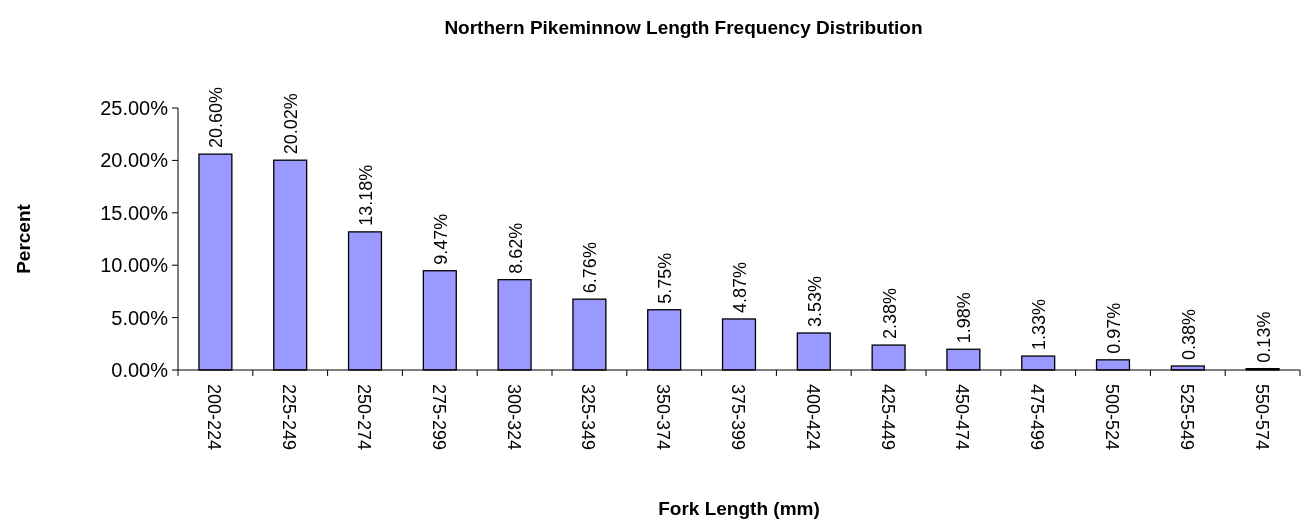  What do you see at coordinates (1039, 325) in the screenshot?
I see `data-label: 1.33%` at bounding box center [1039, 325].